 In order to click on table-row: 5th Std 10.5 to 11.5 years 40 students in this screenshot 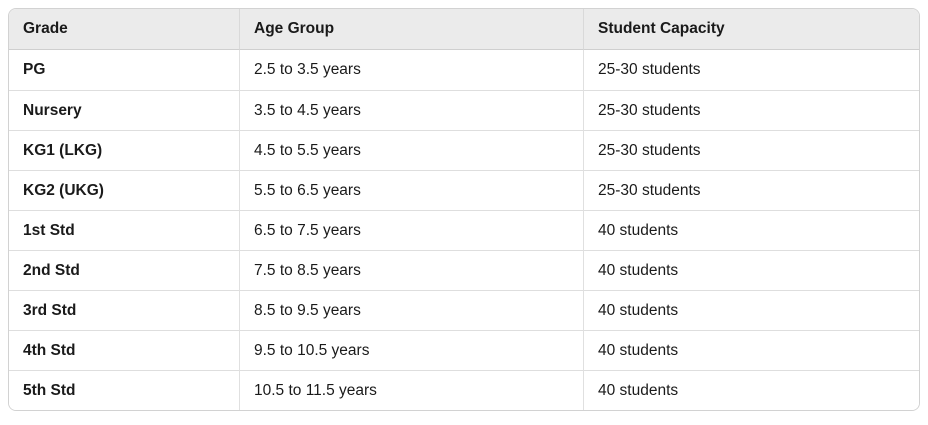, I will do `click(464, 390)`.